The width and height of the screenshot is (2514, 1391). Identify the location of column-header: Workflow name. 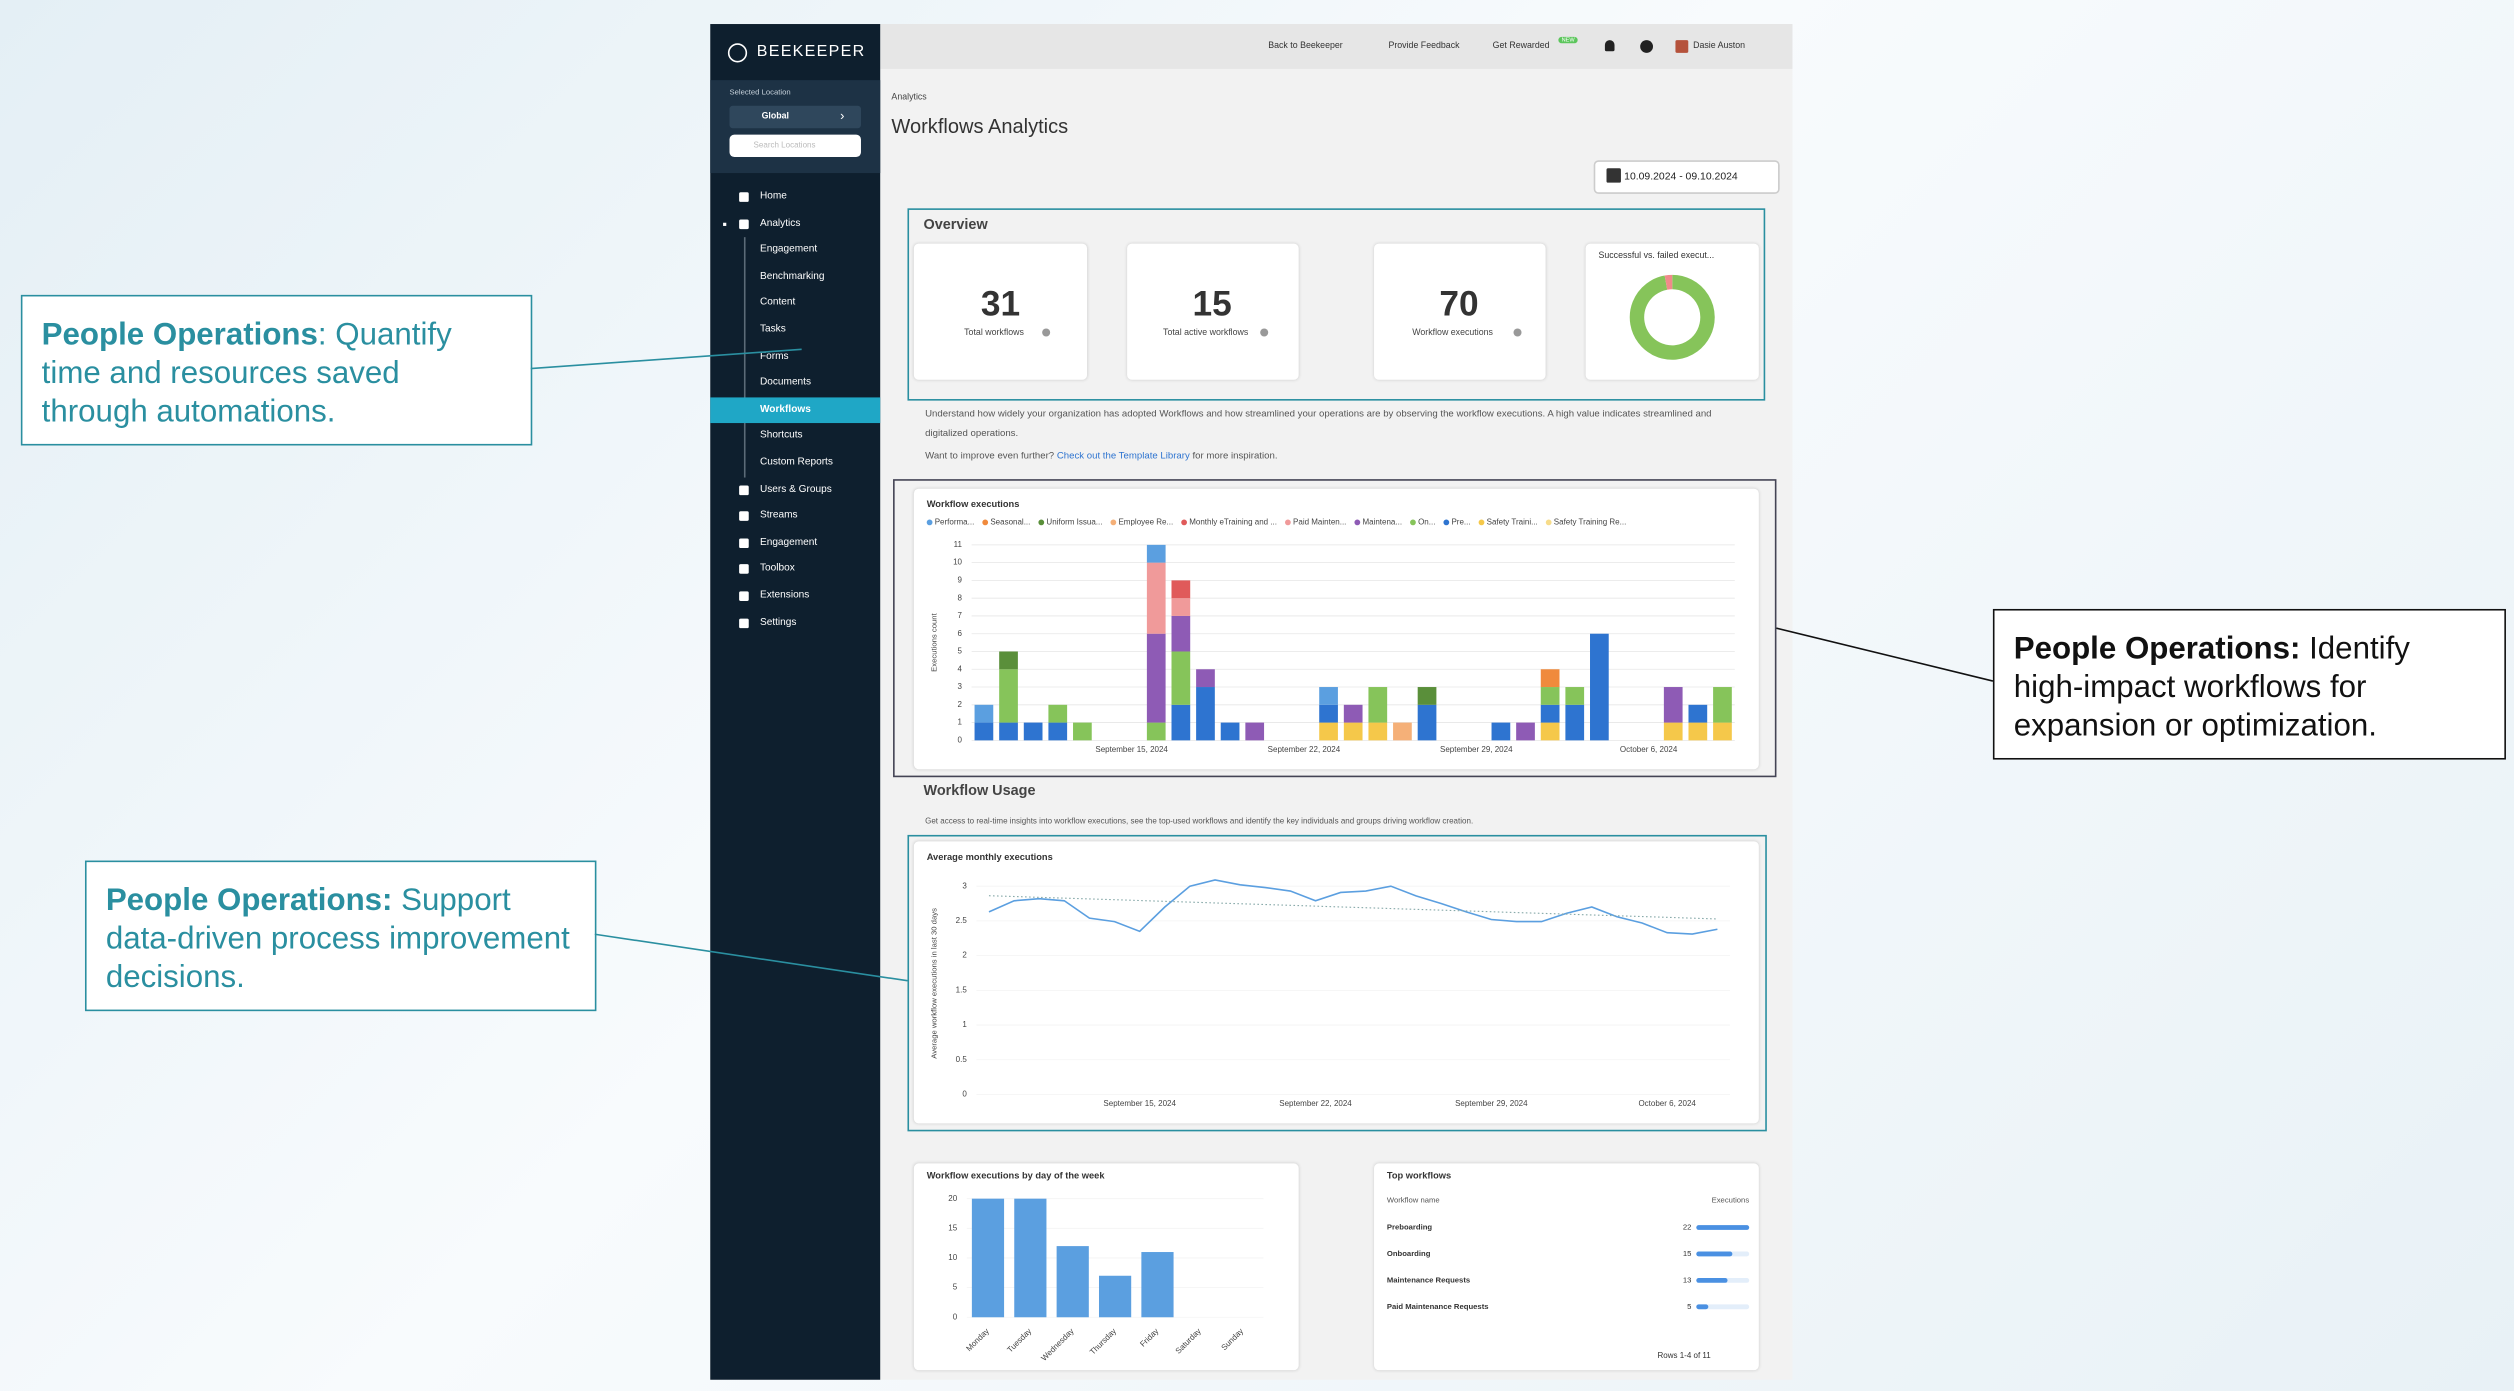
(1413, 1199).